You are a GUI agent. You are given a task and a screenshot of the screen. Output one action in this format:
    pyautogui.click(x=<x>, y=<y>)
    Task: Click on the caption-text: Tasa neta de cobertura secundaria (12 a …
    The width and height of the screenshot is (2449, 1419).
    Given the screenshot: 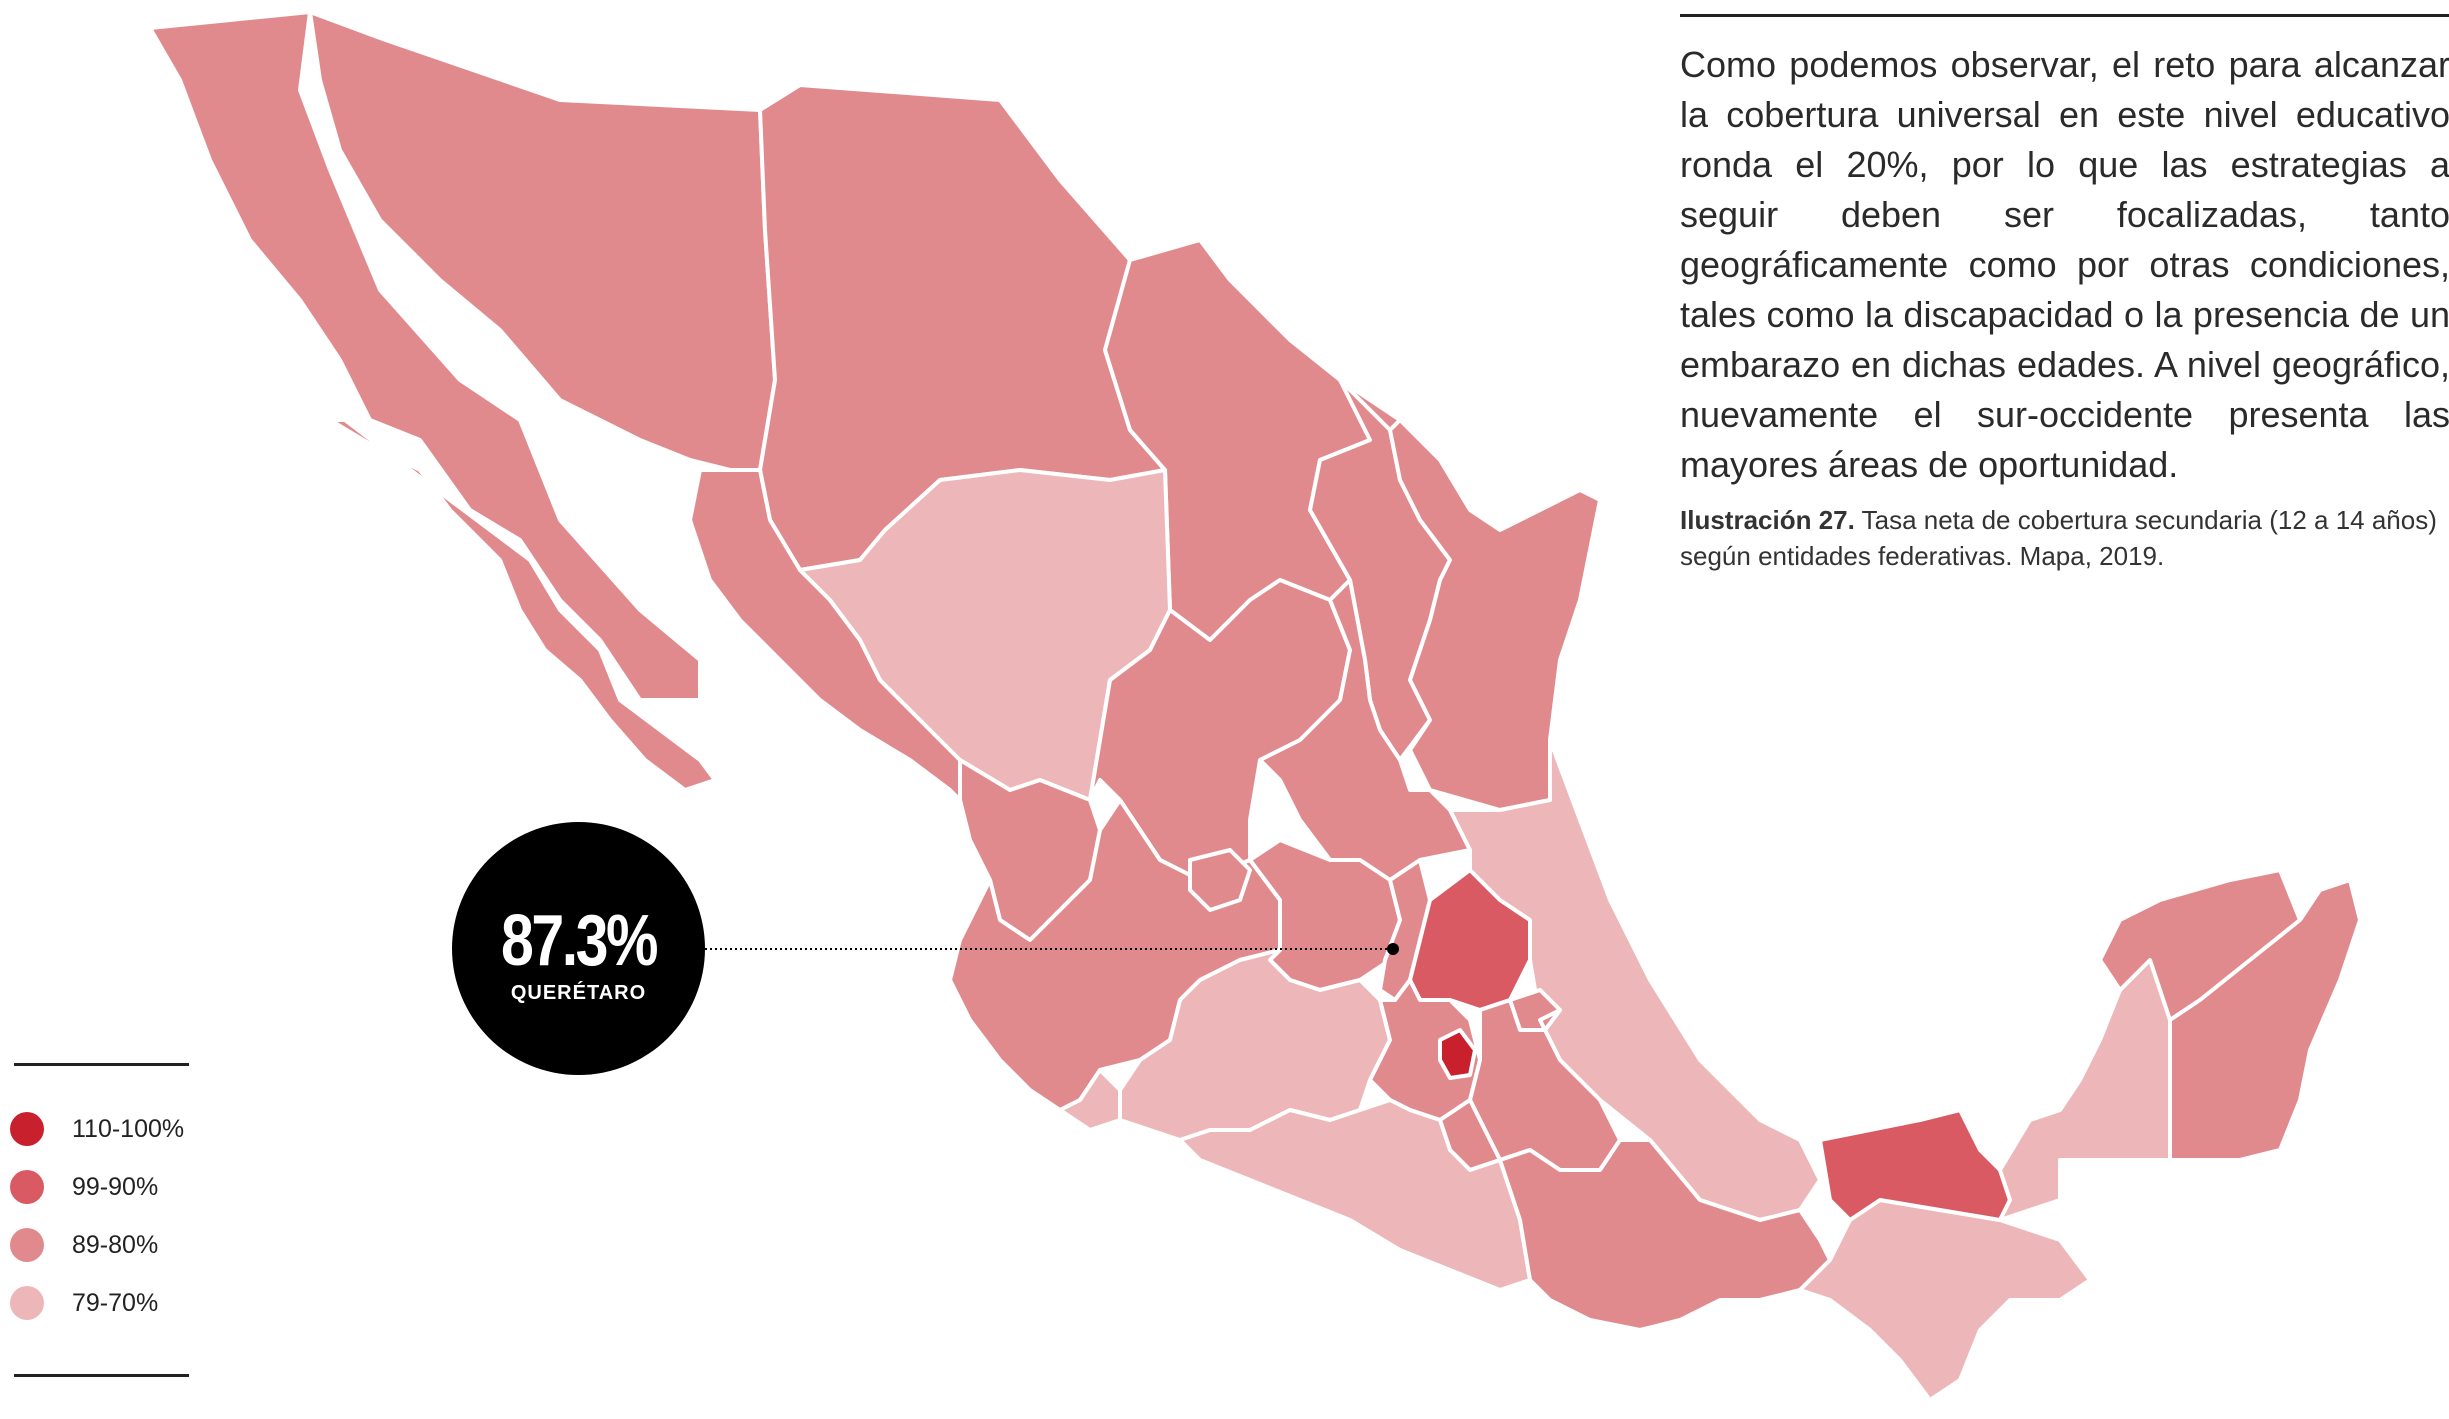 What is the action you would take?
    pyautogui.click(x=2058, y=538)
    